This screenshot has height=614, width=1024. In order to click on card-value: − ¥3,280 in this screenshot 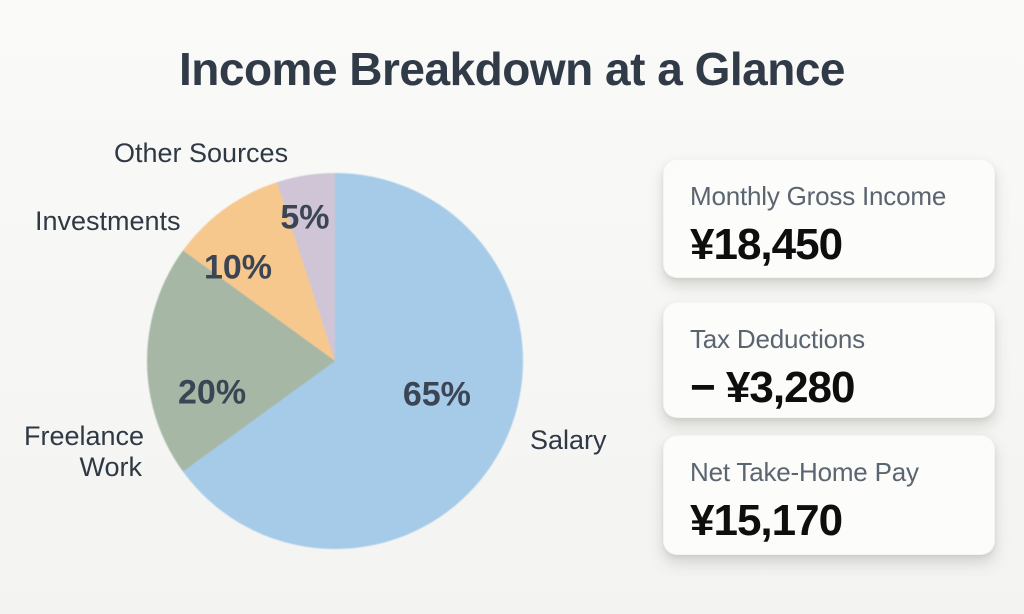, I will do `click(773, 387)`.